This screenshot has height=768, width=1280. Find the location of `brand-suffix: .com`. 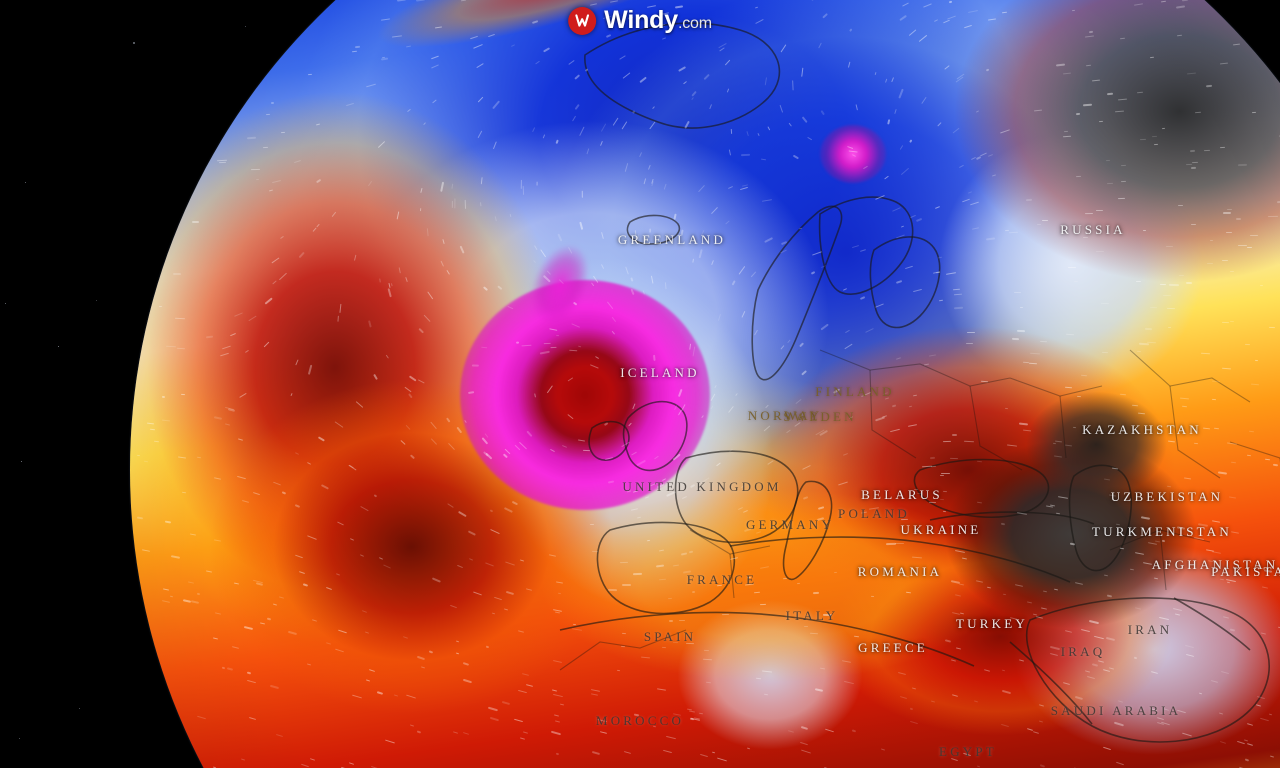

brand-suffix: .com is located at coordinates (694, 23).